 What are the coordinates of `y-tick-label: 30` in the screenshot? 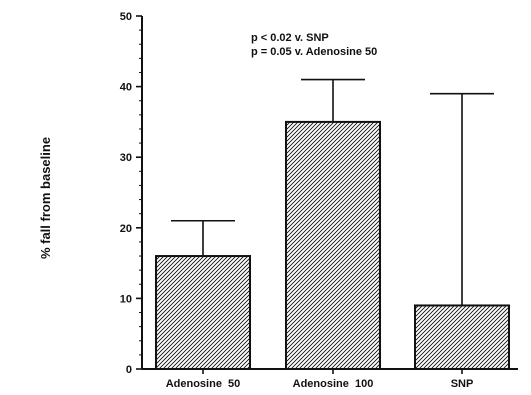 It's located at (126, 158).